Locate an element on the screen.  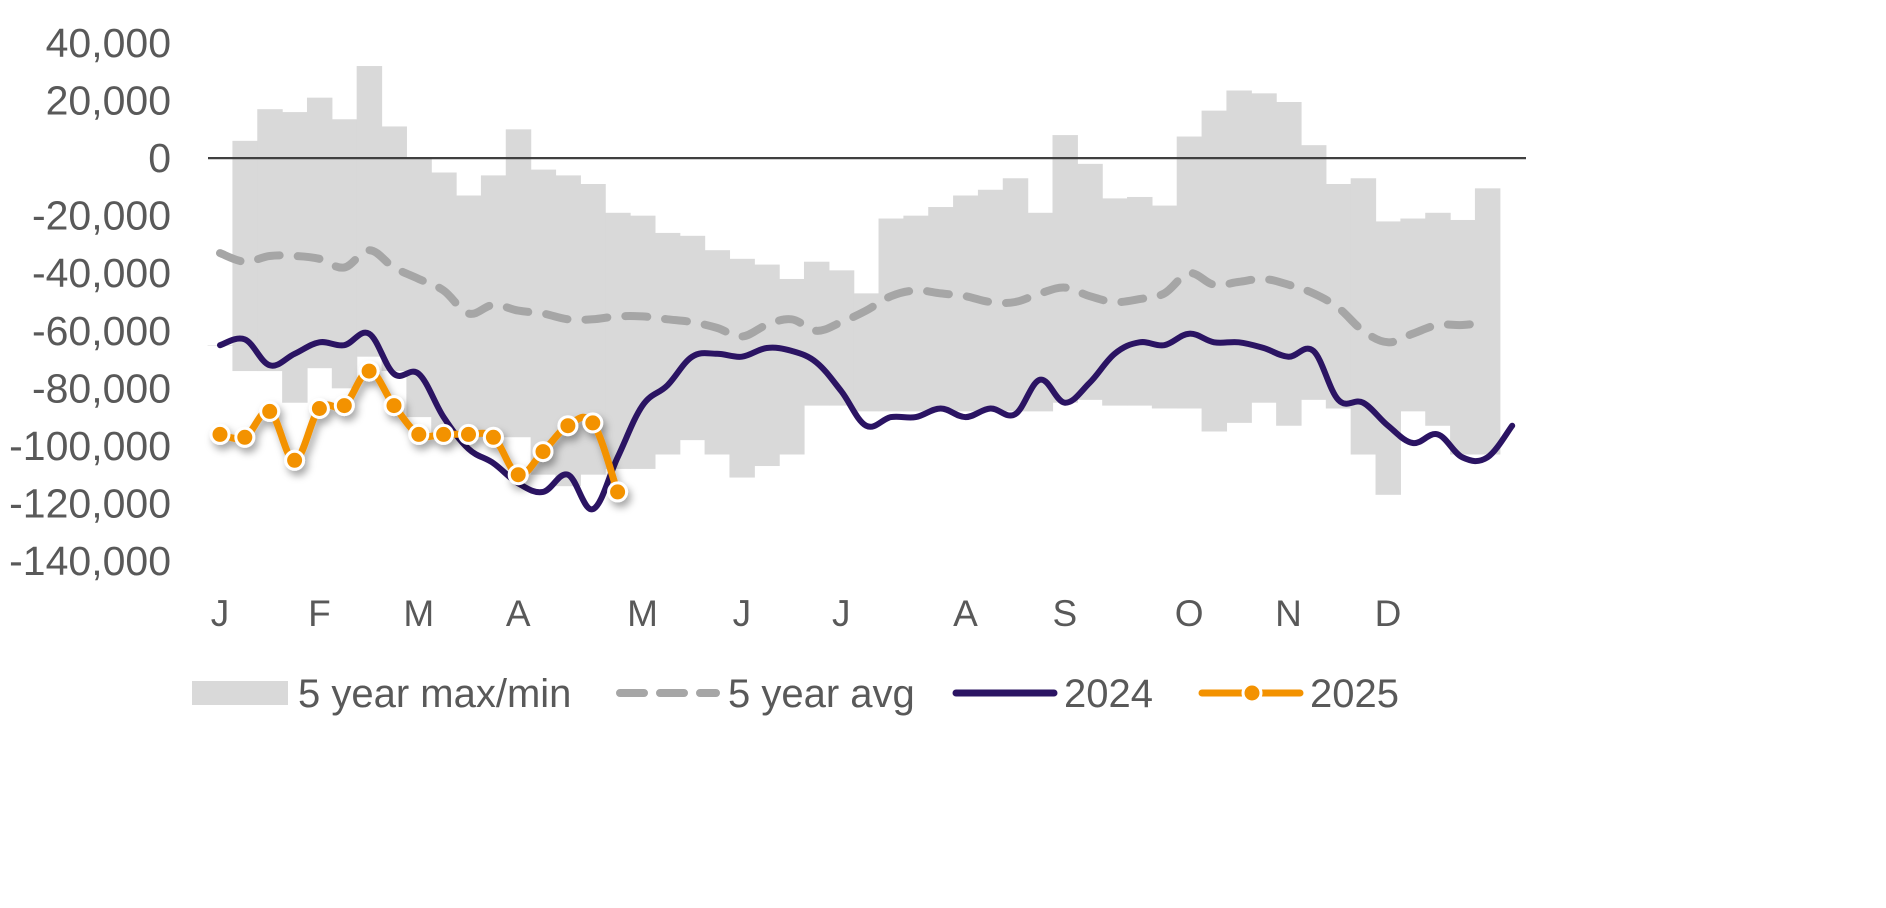
series-2025-group is located at coordinates (419, 431).